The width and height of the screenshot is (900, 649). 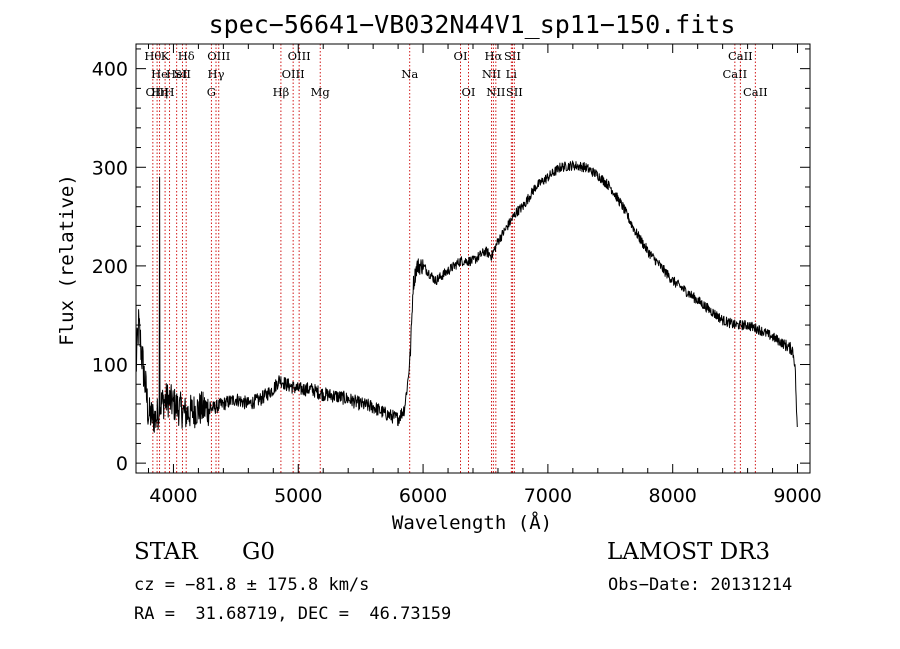 I want to click on line-marker-label: Hγ, so click(x=216, y=74).